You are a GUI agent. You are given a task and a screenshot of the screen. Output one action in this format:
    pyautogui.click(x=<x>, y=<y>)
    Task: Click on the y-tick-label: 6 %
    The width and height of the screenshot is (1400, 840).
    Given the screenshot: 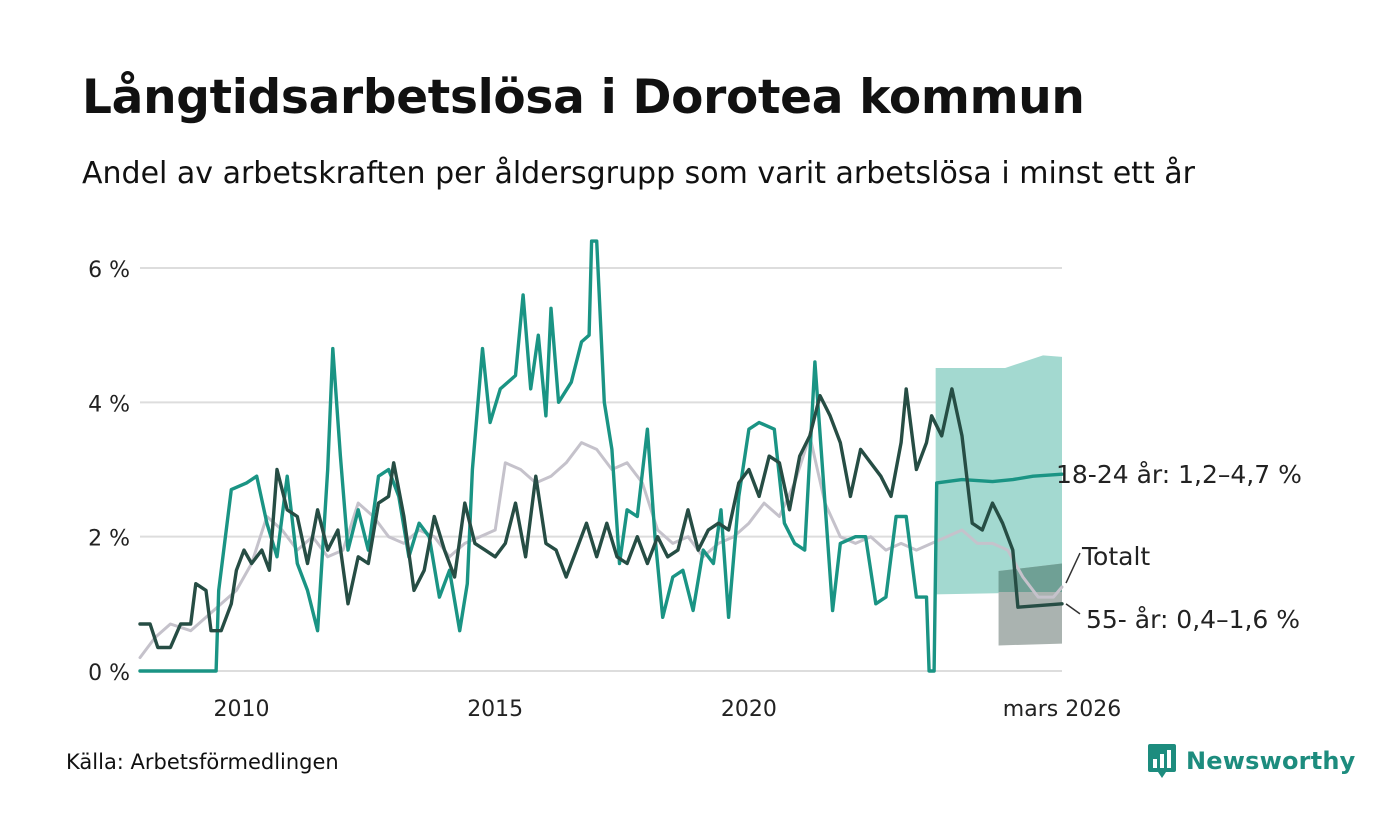 What is the action you would take?
    pyautogui.click(x=109, y=270)
    